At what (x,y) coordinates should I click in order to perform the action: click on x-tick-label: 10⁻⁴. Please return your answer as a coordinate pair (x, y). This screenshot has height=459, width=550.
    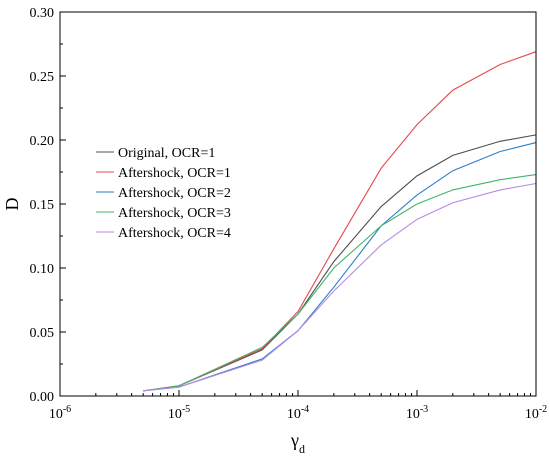
    Looking at the image, I should click on (298, 413).